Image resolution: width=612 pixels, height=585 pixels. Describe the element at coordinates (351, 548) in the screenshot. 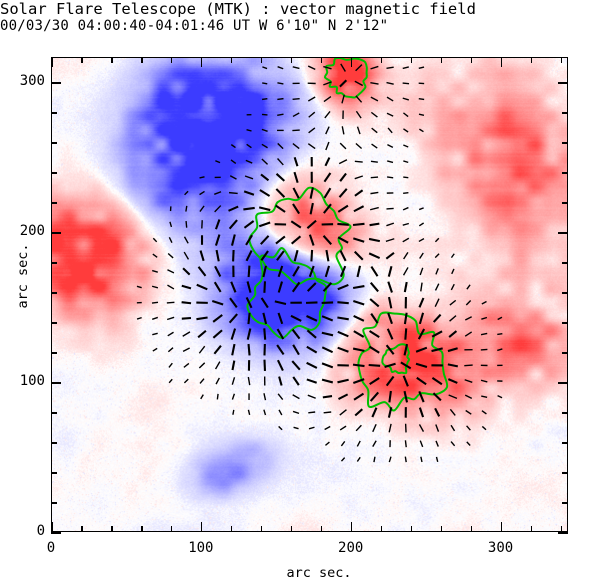

I see `tick-label: 200` at that location.